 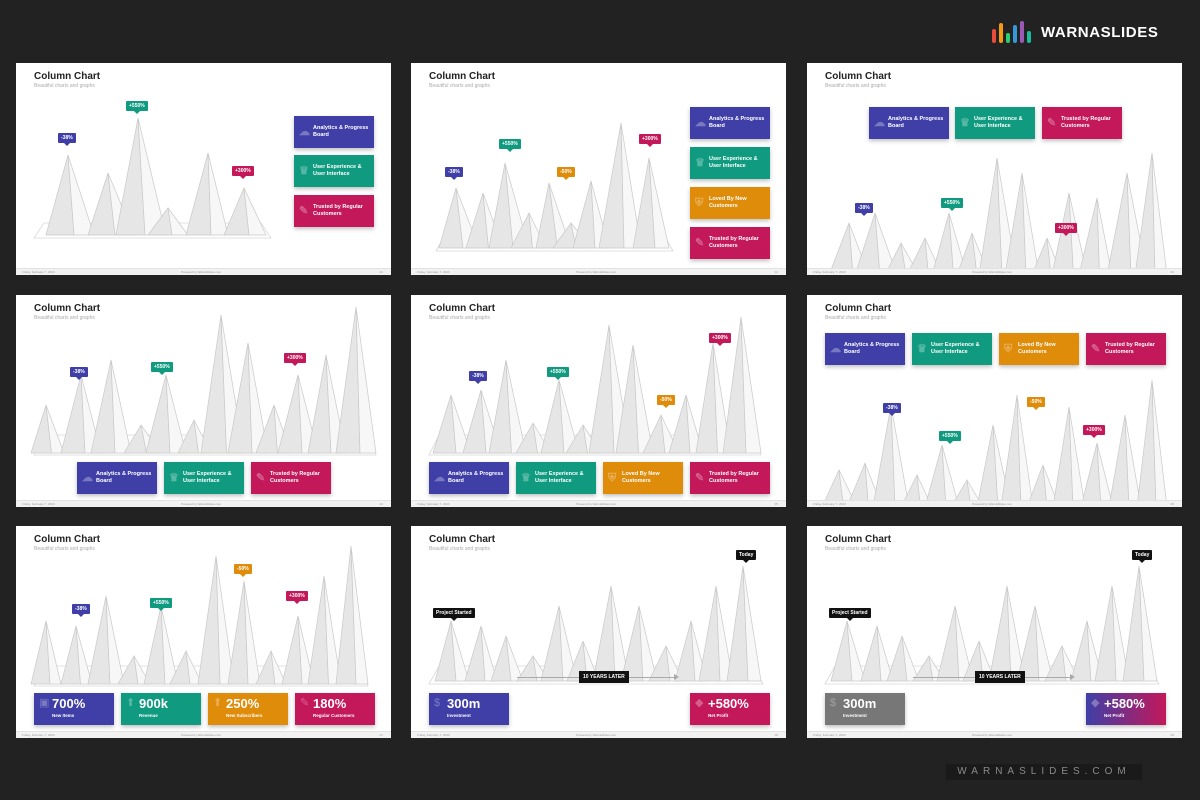 What do you see at coordinates (334, 715) in the screenshot?
I see `stat-label: Regular Customers` at bounding box center [334, 715].